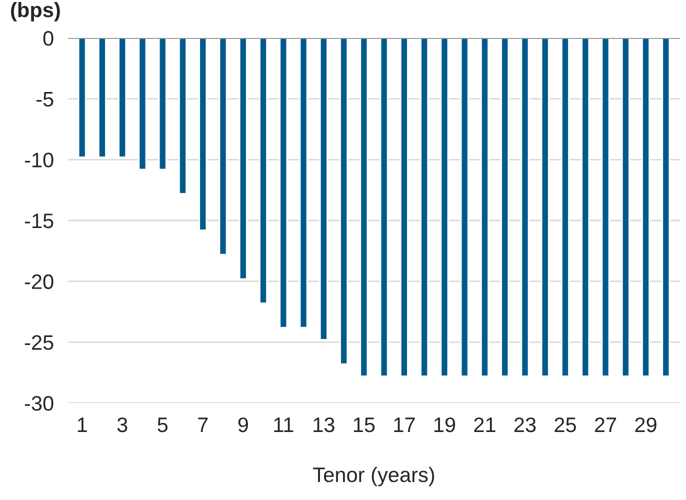  What do you see at coordinates (645, 424) in the screenshot?
I see `x-tick-label: 29` at bounding box center [645, 424].